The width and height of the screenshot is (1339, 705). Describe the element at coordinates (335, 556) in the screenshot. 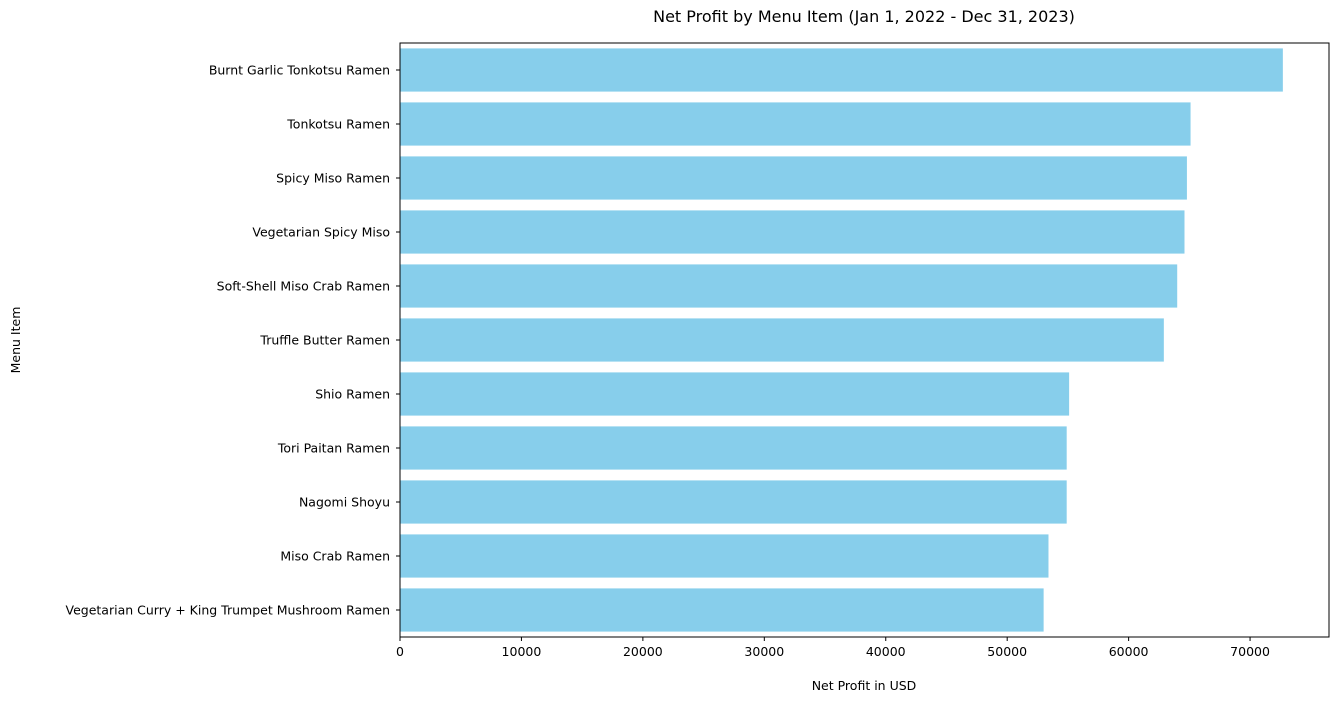

I see `y-tick-label: Miso Crab Ramen` at that location.